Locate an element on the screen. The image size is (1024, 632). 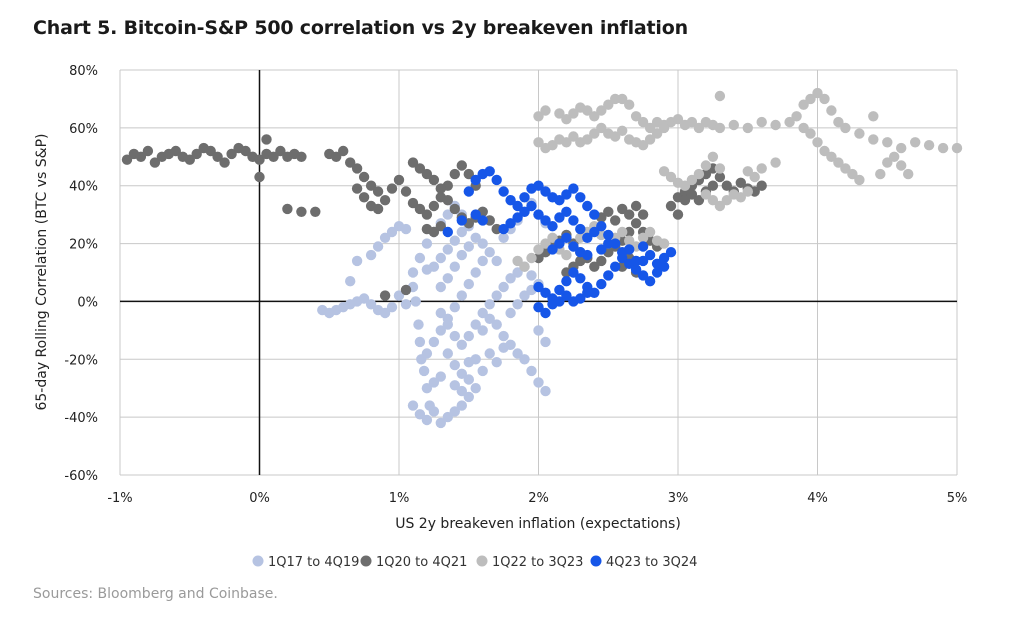
legend-item: 1Q17 to 4Q19 is located at coordinates (306, 562).